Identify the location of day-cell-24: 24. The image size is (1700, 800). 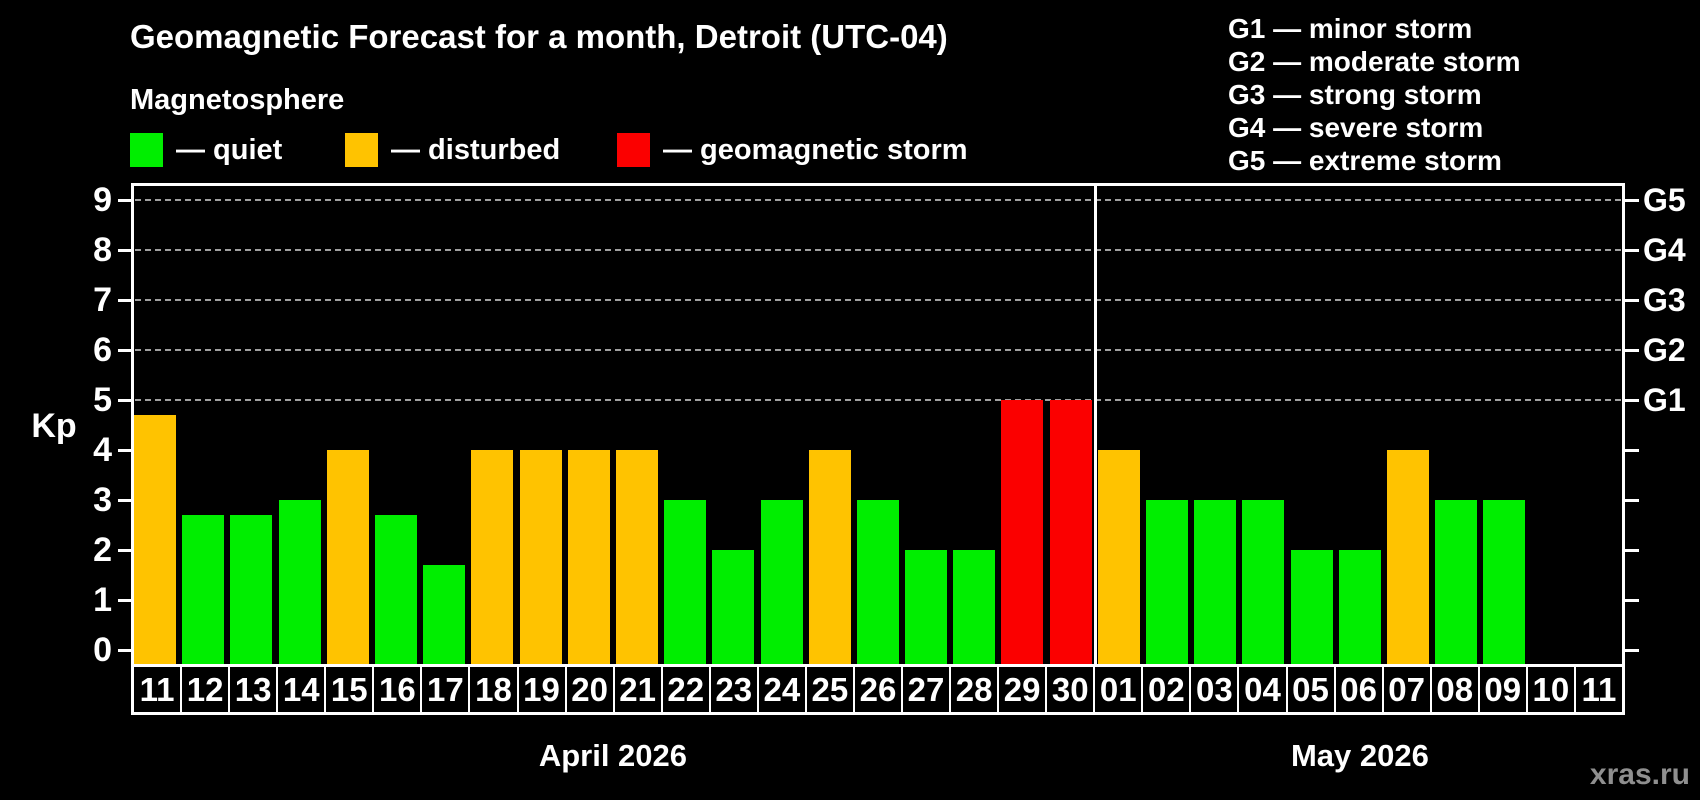
(783, 689).